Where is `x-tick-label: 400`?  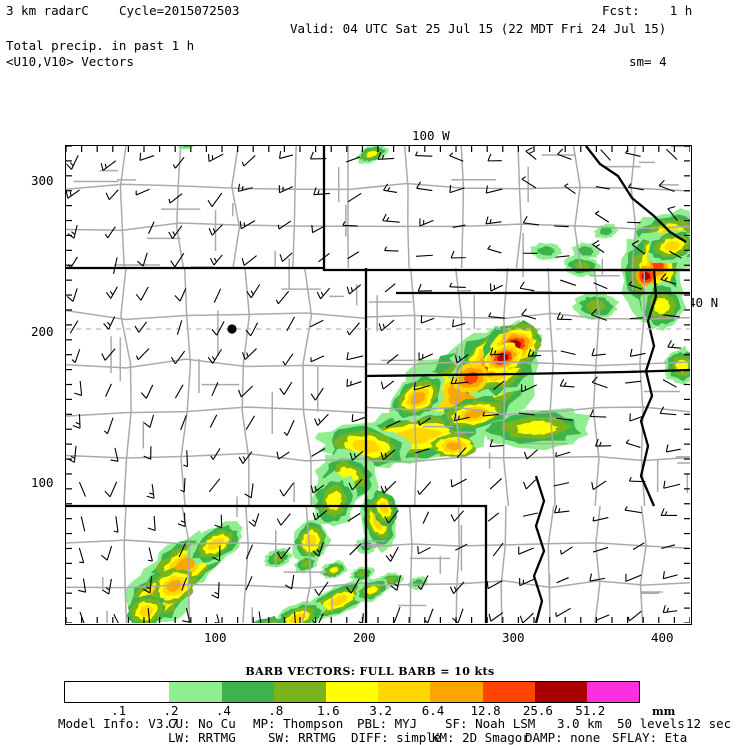
x-tick-label: 400 is located at coordinates (662, 637).